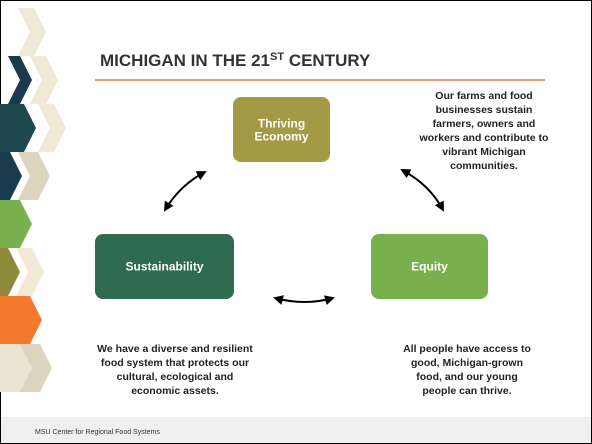 Image resolution: width=592 pixels, height=444 pixels. What do you see at coordinates (175, 363) in the screenshot?
I see `node-description: food system that protects our` at bounding box center [175, 363].